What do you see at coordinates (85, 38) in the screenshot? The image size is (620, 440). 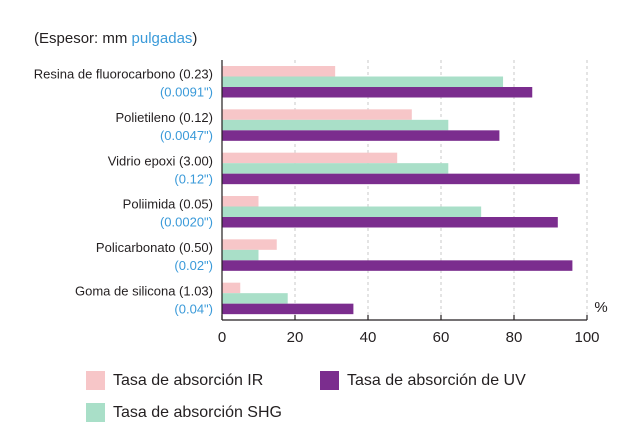 I see `header-mm-label: Espesor: mm` at bounding box center [85, 38].